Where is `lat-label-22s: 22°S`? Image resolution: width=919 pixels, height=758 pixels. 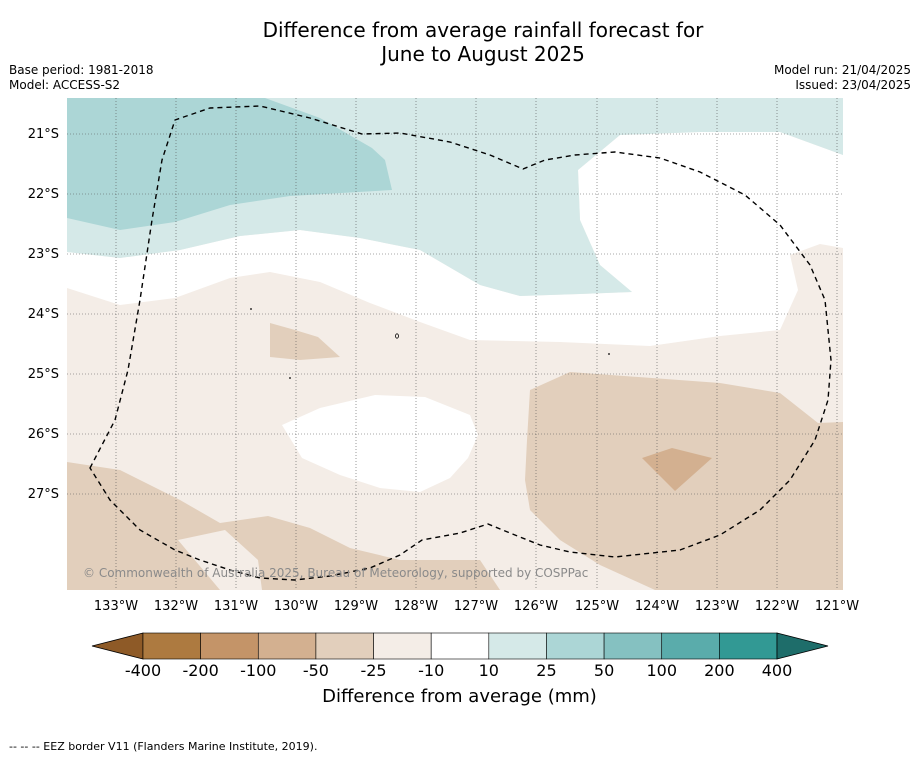
lat-label-22s: 22°S is located at coordinates (43, 194).